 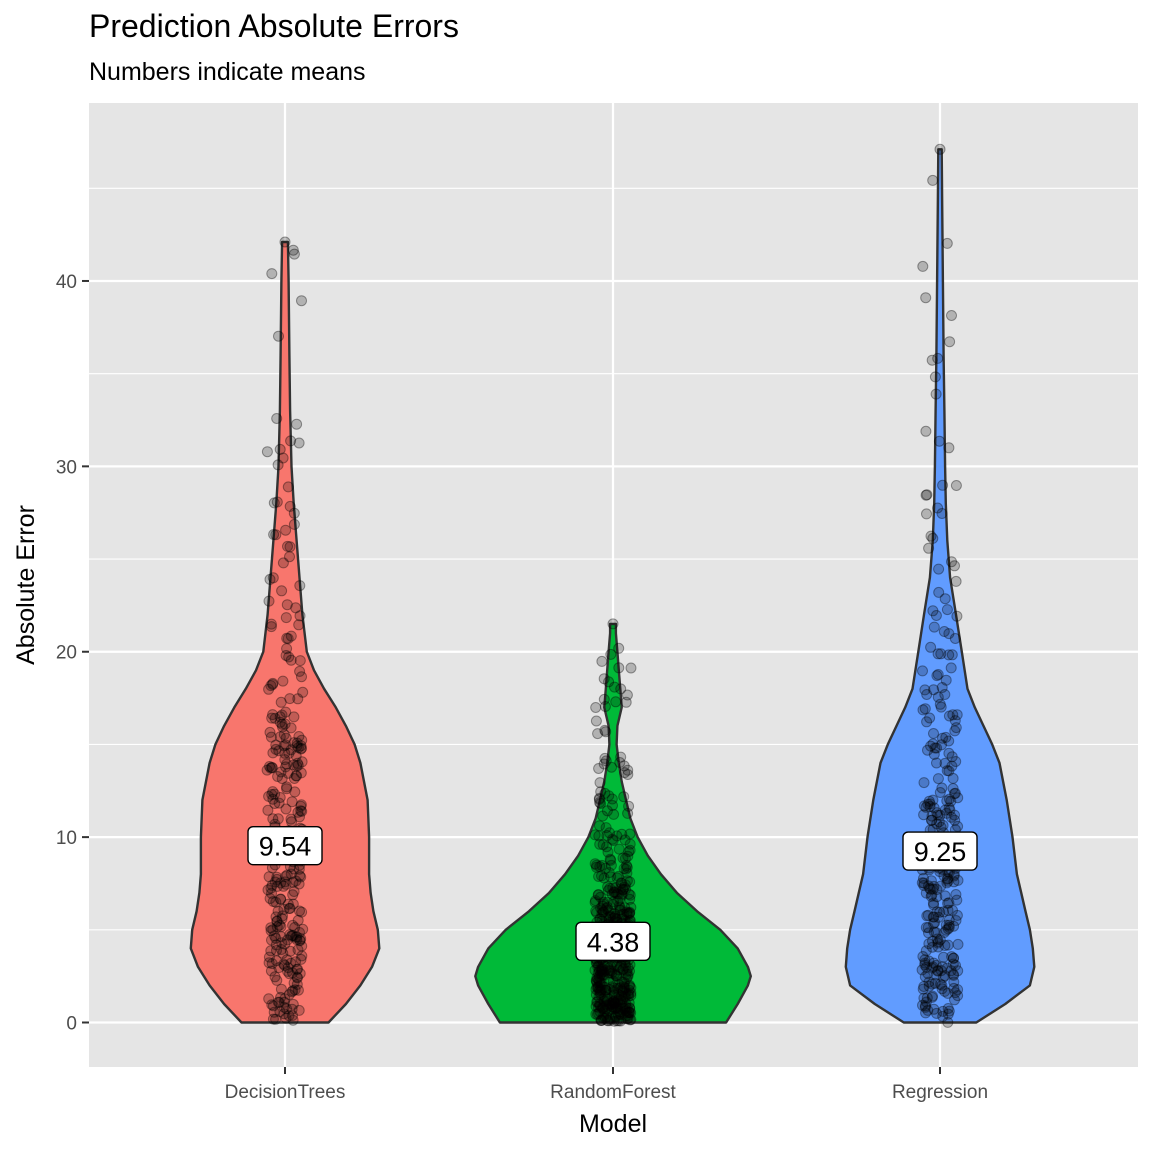 I want to click on mean-label-text: 4.38, so click(x=613, y=942).